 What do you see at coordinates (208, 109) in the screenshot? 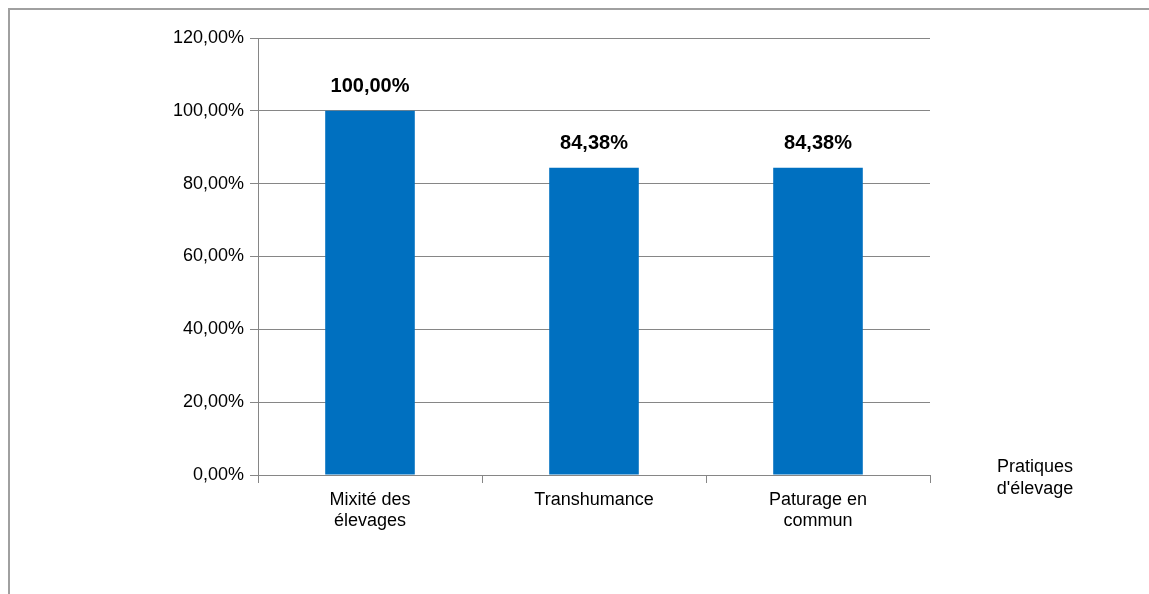
I see `y-tick-label: 100,00%` at bounding box center [208, 109].